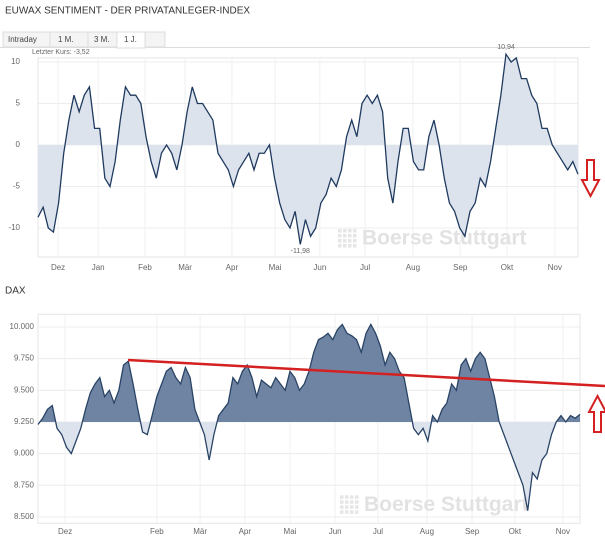 The width and height of the screenshot is (605, 541). Describe the element at coordinates (506, 47) in the screenshot. I see `annotation: 10,94` at that location.